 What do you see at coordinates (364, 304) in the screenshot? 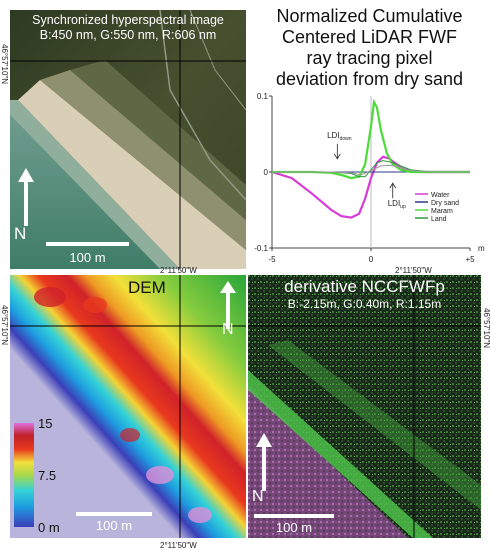
I see `derivative-bands: B:-2.15m, G:0.40m, R:1.15m` at bounding box center [364, 304].